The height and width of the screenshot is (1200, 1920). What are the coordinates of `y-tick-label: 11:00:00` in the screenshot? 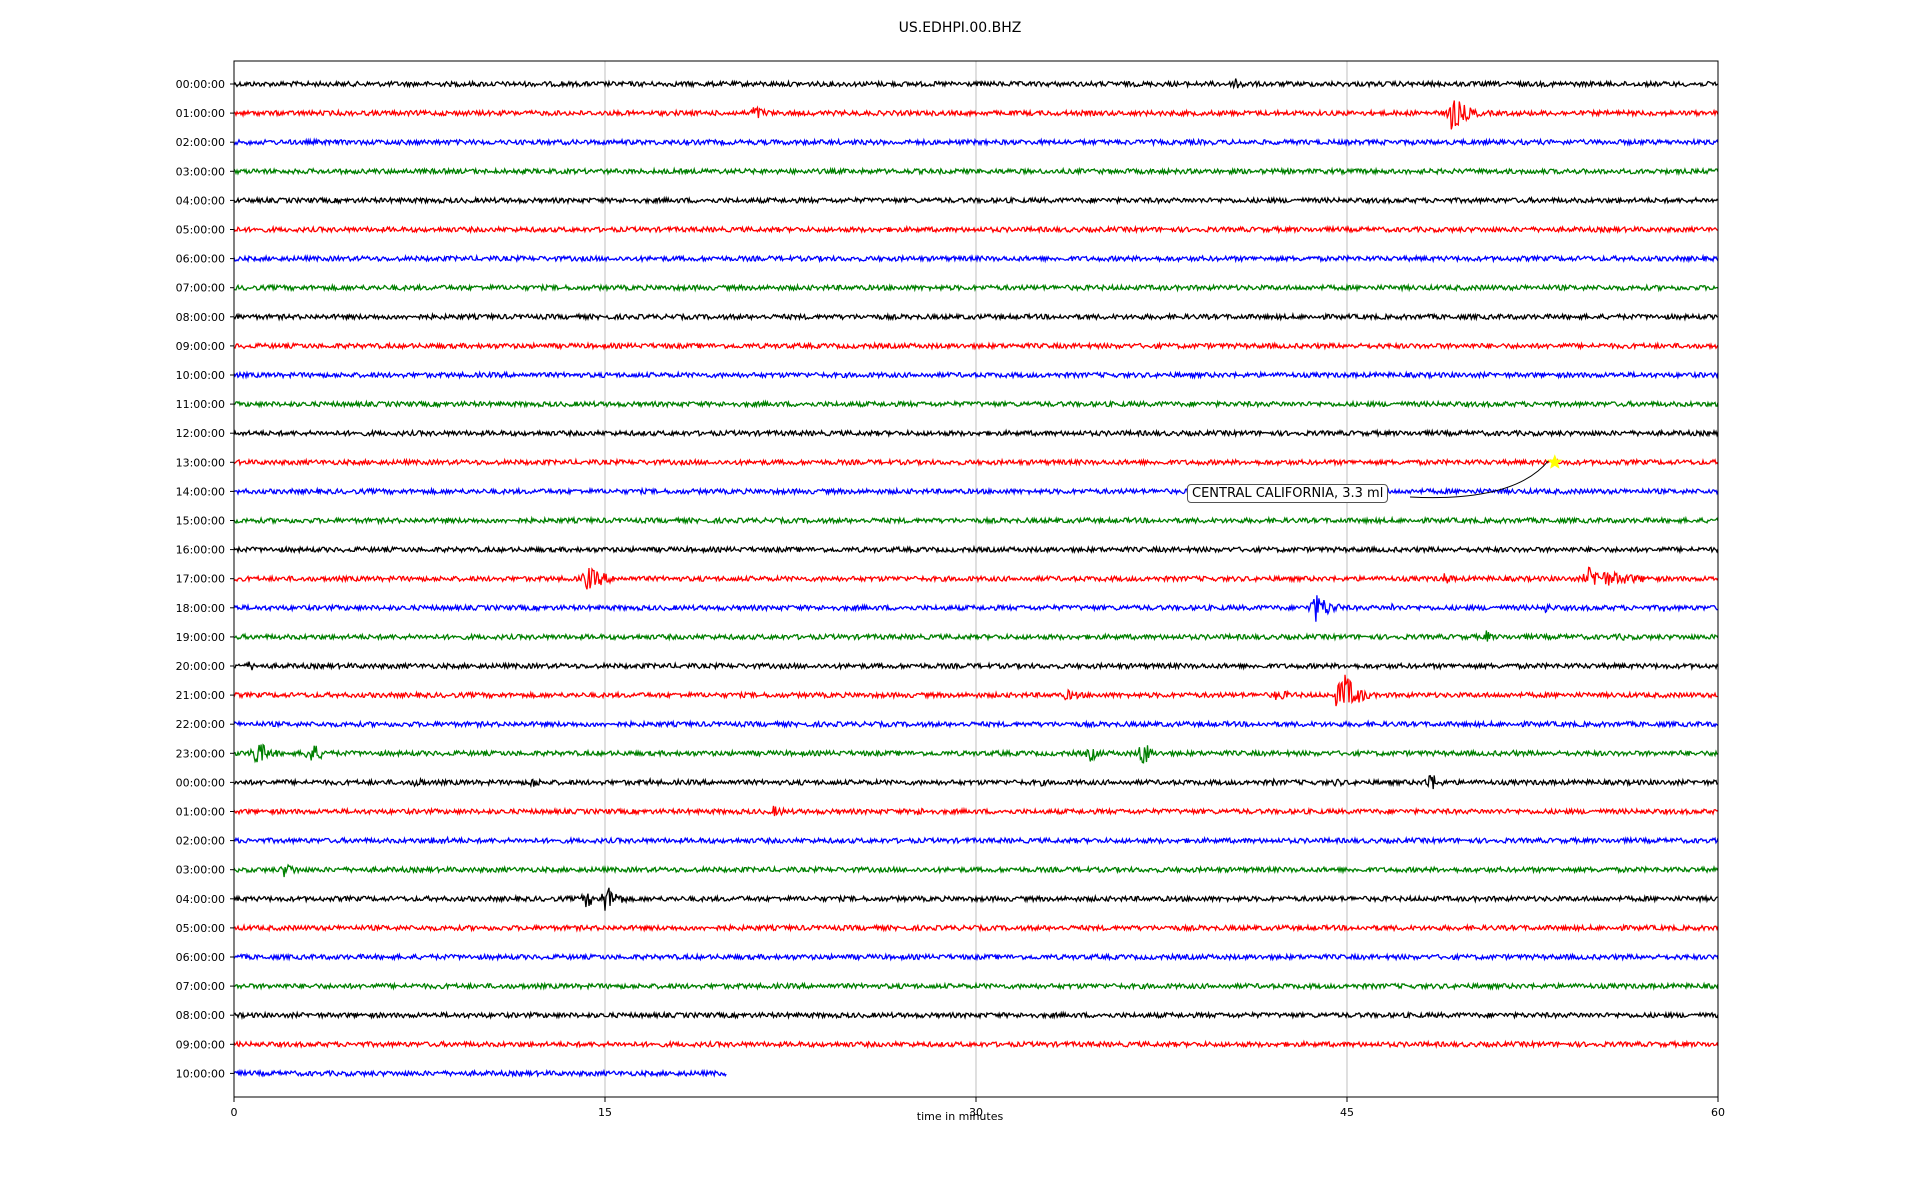 It's located at (200, 404).